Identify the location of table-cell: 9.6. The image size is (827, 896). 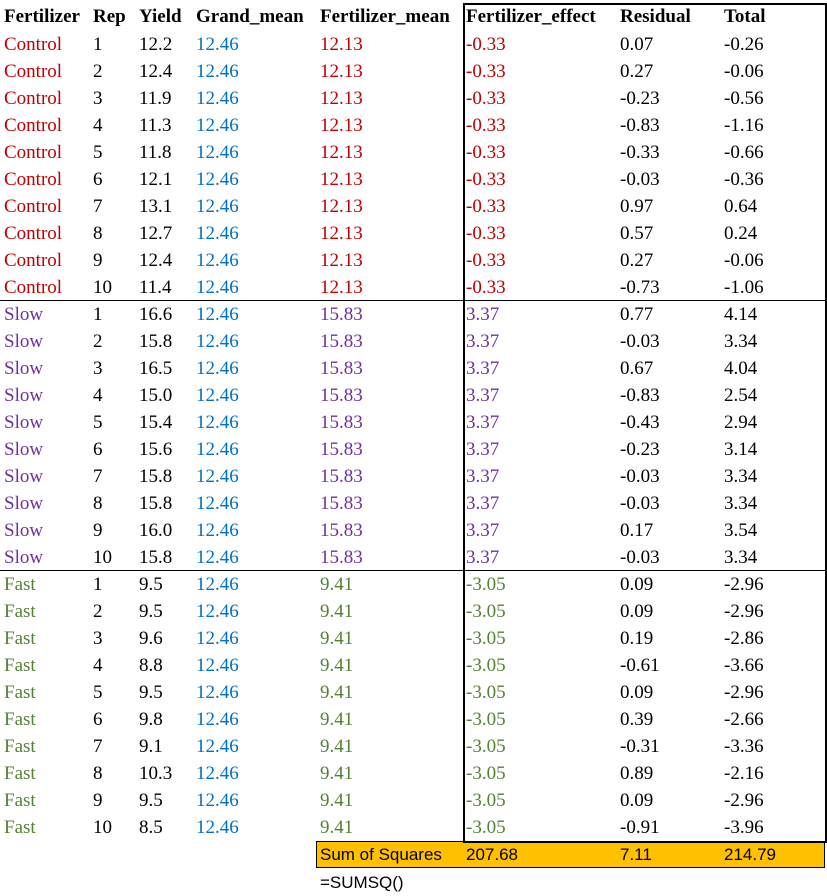
(151, 638).